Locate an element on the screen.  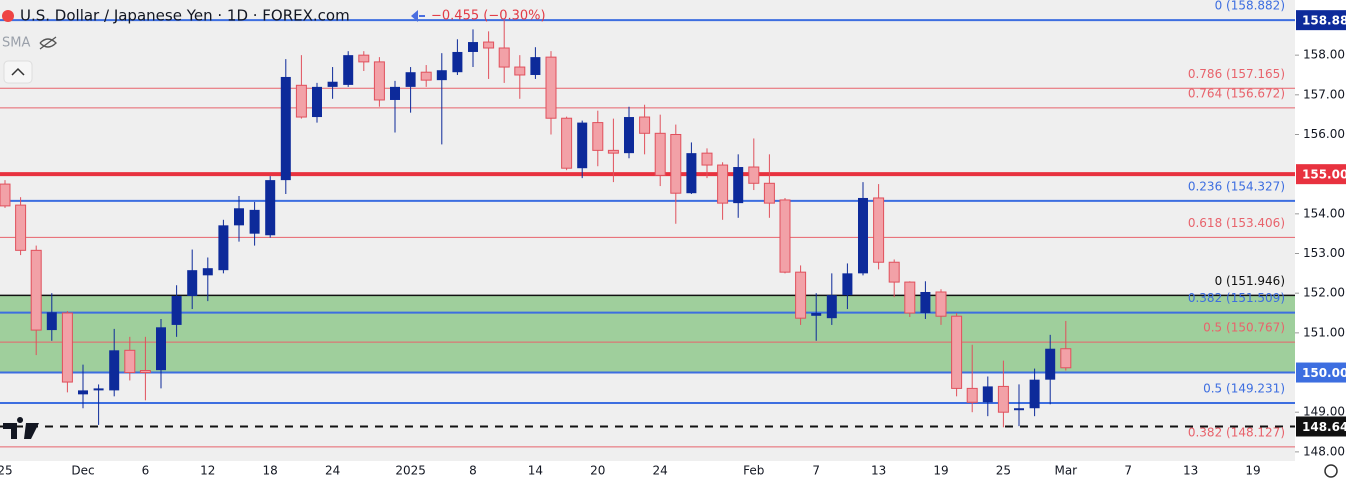
price-box-label: 148.64 is located at coordinates (1324, 427).